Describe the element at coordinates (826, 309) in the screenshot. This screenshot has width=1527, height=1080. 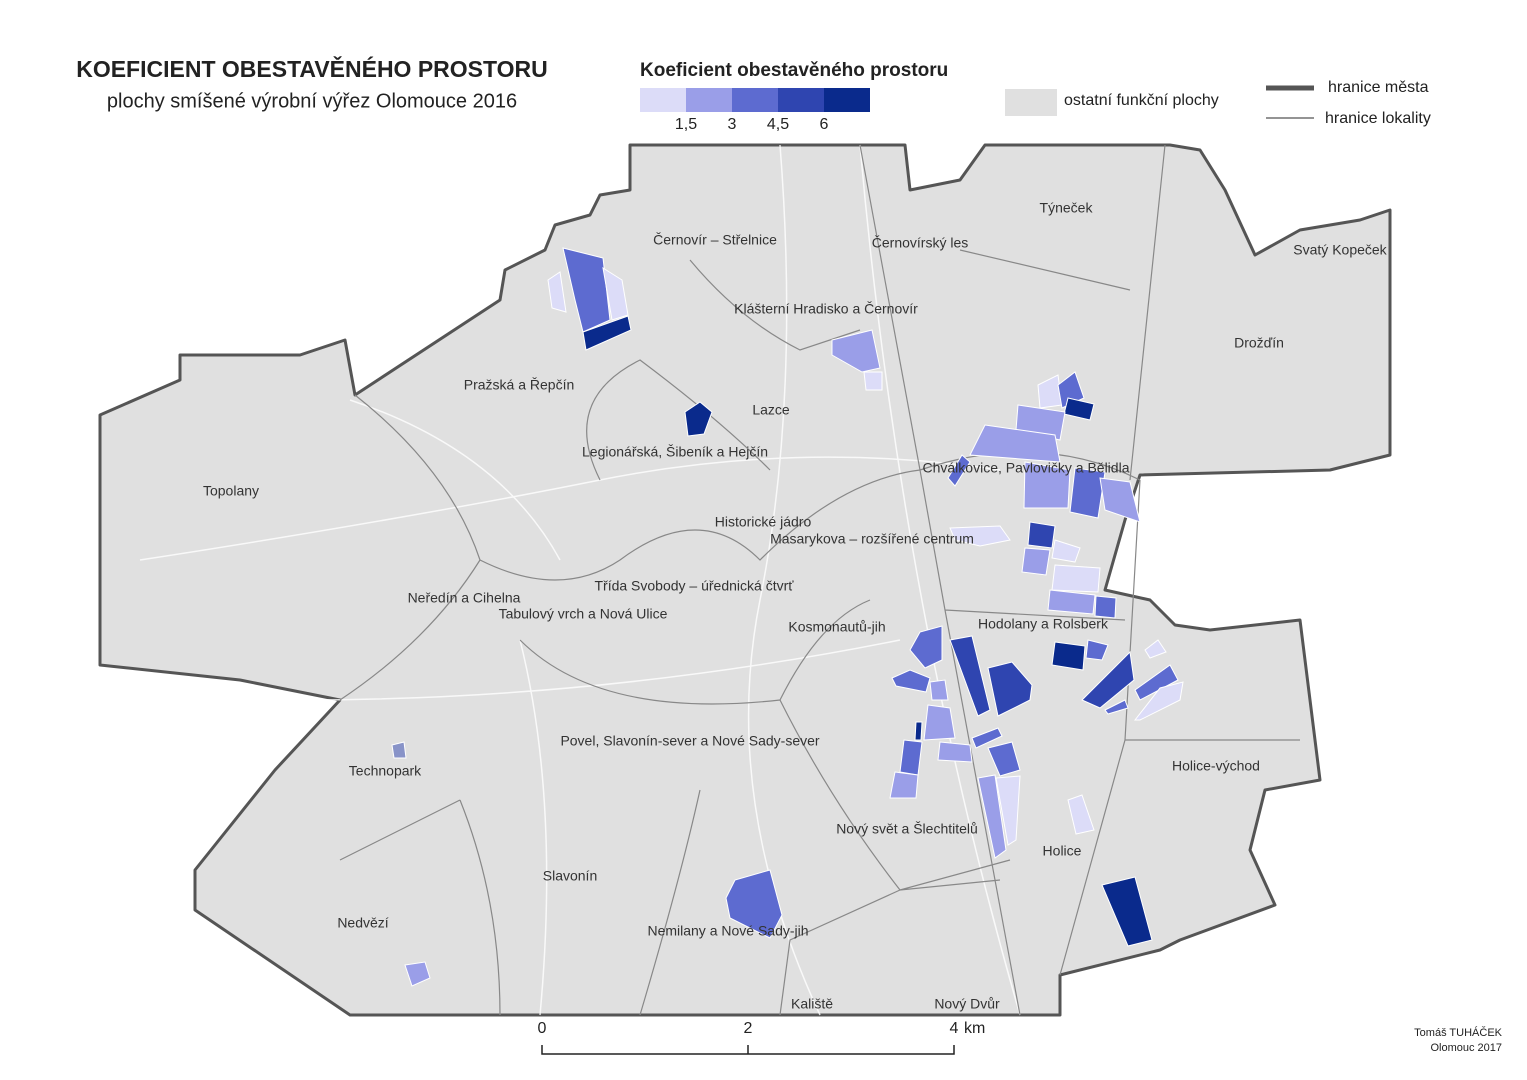
I see `locality-label: Klášterní Hradisko a Černovír` at that location.